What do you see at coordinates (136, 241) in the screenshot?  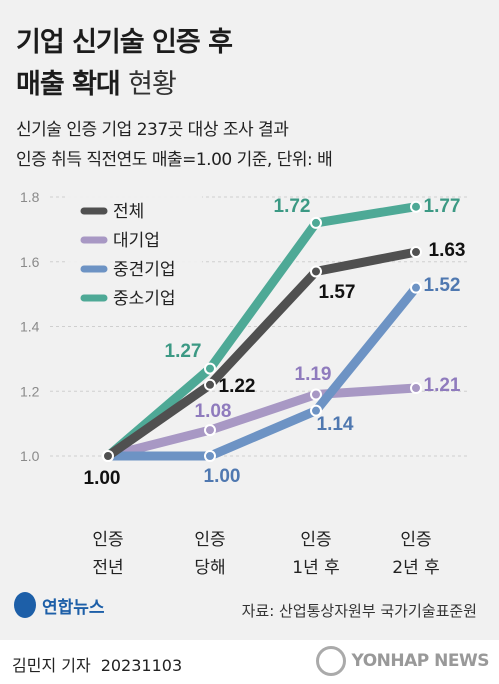 I see `legend-label: 대기업` at bounding box center [136, 241].